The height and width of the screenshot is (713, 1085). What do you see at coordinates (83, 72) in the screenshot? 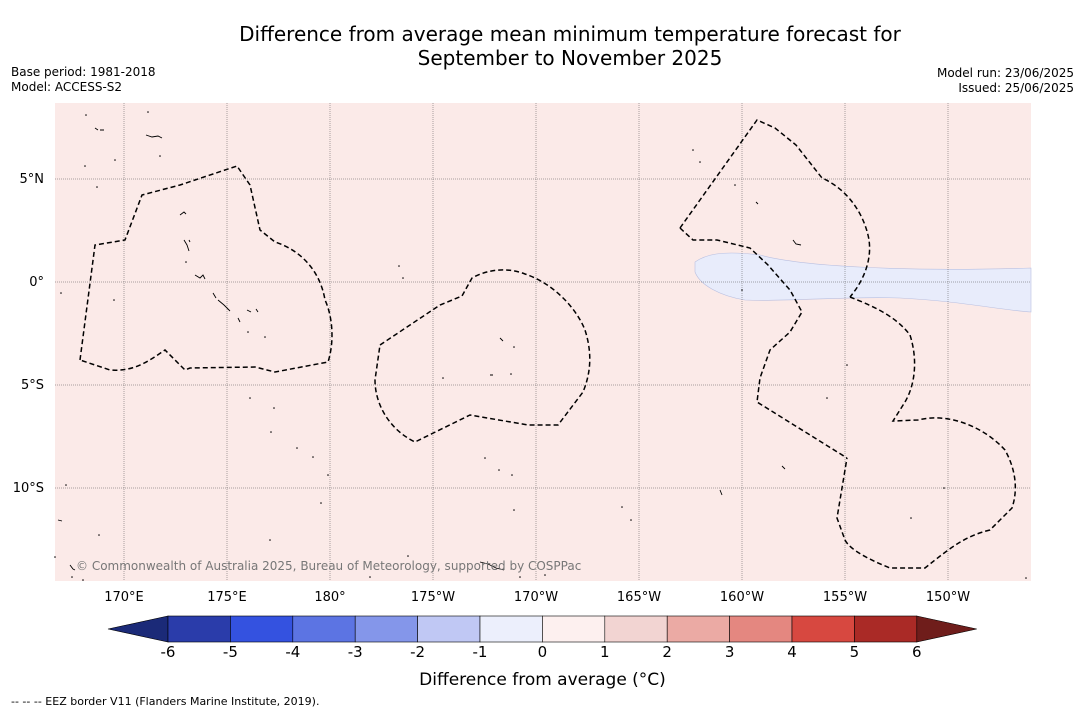
I see `base-period: Base period: 1981-2018` at bounding box center [83, 72].